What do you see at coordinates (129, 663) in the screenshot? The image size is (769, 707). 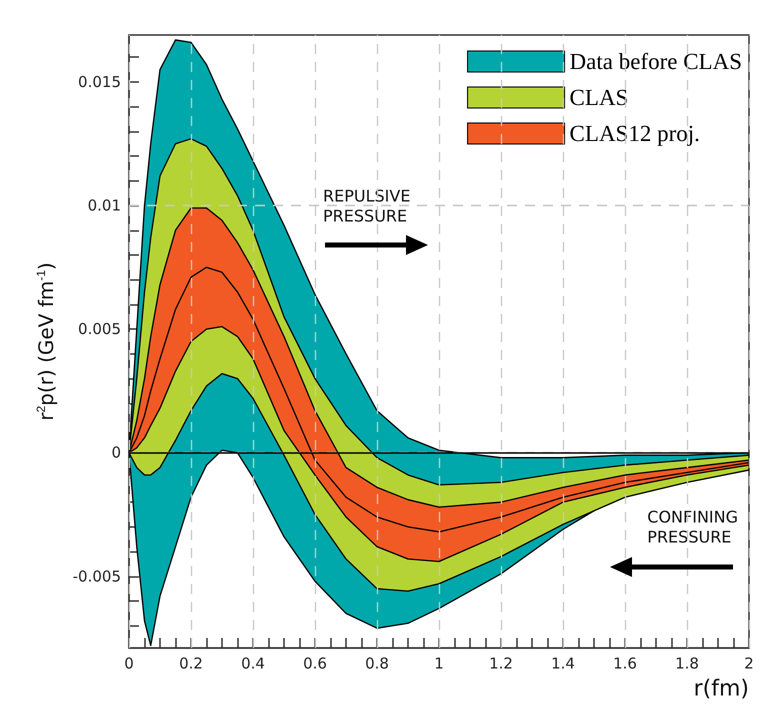 I see `x-tick-label: 0` at bounding box center [129, 663].